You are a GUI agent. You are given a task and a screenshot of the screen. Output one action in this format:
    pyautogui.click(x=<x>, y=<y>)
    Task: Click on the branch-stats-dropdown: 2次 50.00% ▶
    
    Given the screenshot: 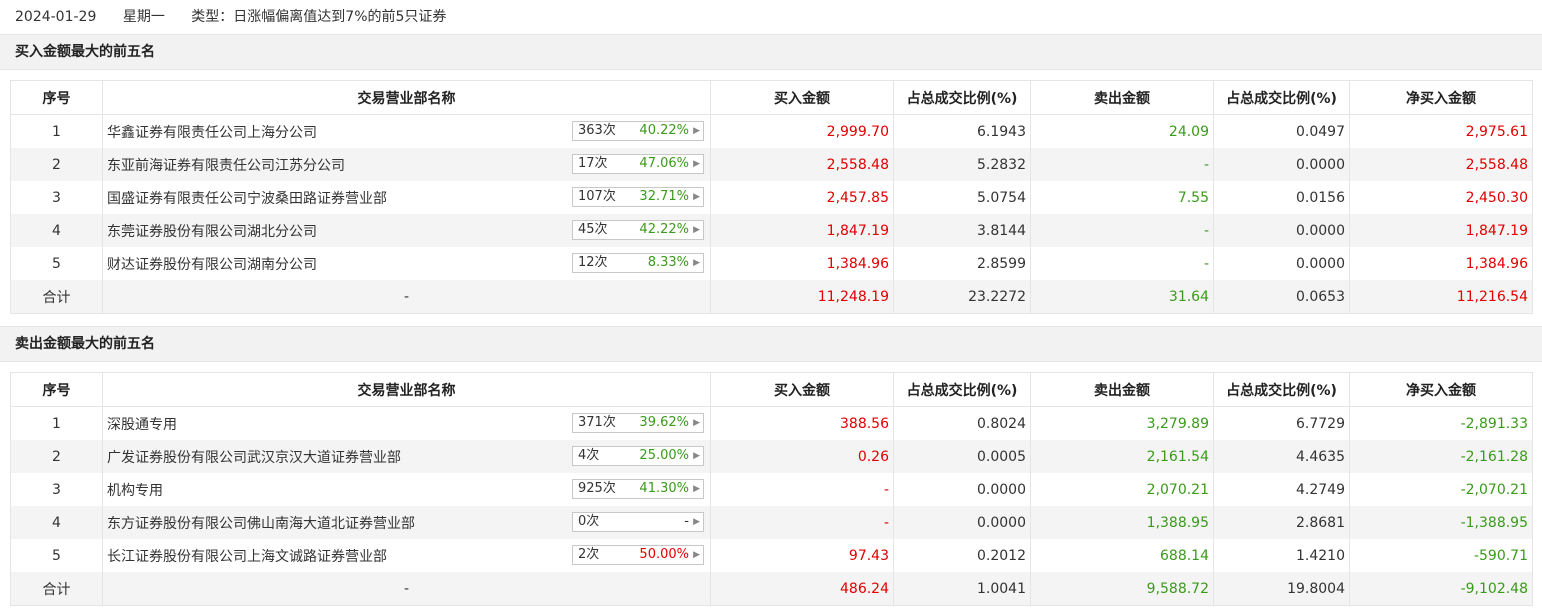 What is the action you would take?
    pyautogui.click(x=638, y=555)
    